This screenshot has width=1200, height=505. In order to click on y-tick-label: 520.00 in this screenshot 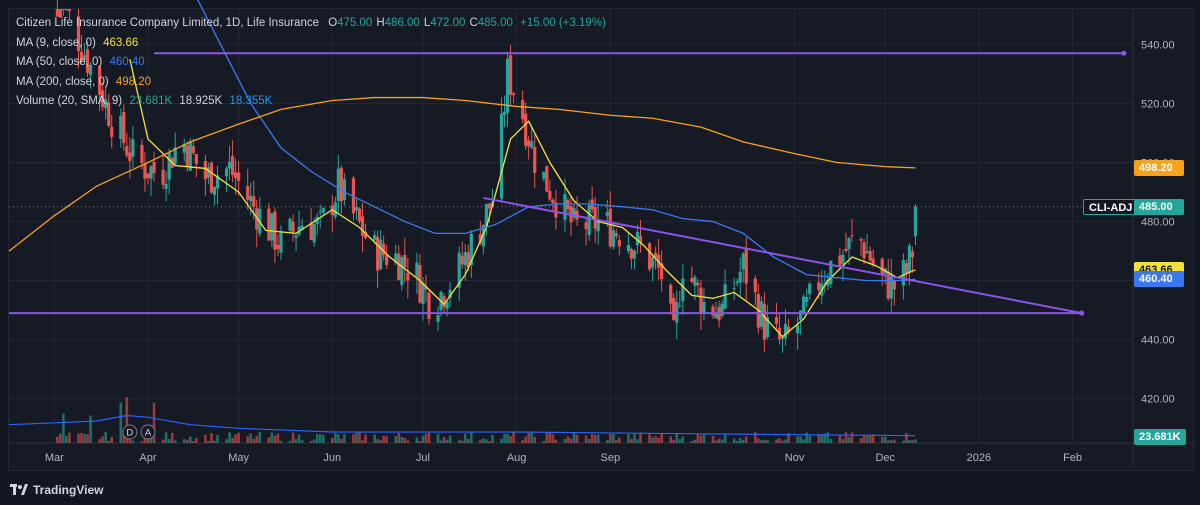, I will do `click(1158, 104)`.